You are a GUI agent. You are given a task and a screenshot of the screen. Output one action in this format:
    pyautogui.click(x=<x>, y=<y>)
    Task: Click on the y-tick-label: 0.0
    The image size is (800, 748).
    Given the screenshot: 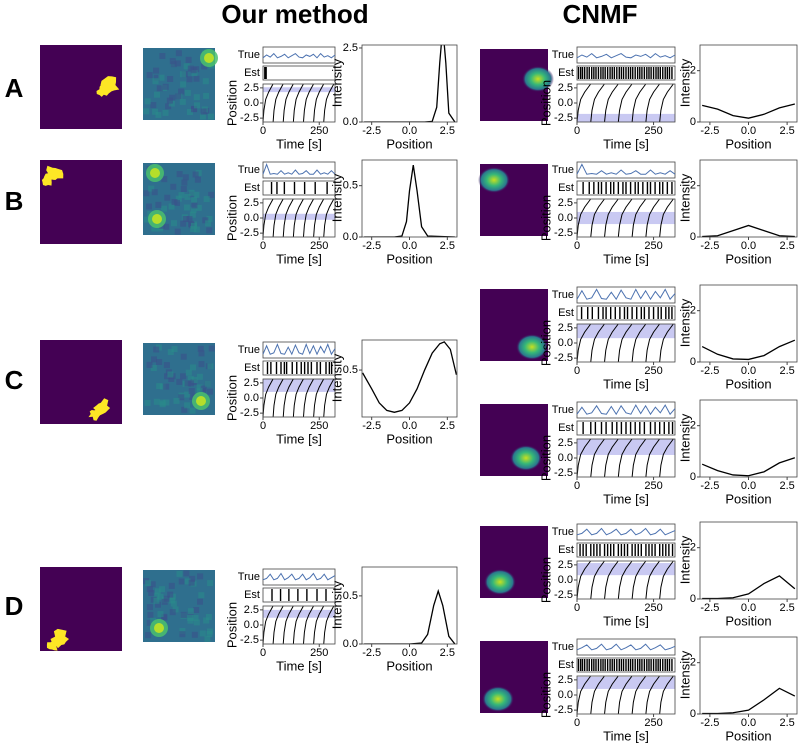 What is the action you would take?
    pyautogui.click(x=350, y=237)
    